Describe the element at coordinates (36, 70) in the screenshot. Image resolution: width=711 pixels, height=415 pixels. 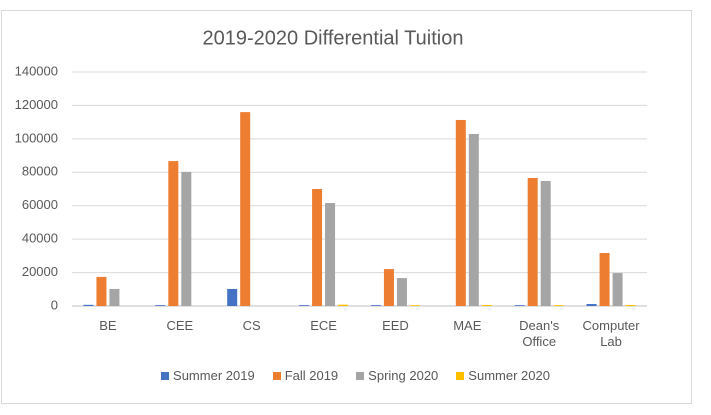
I see `y-tick-label: 140000` at that location.